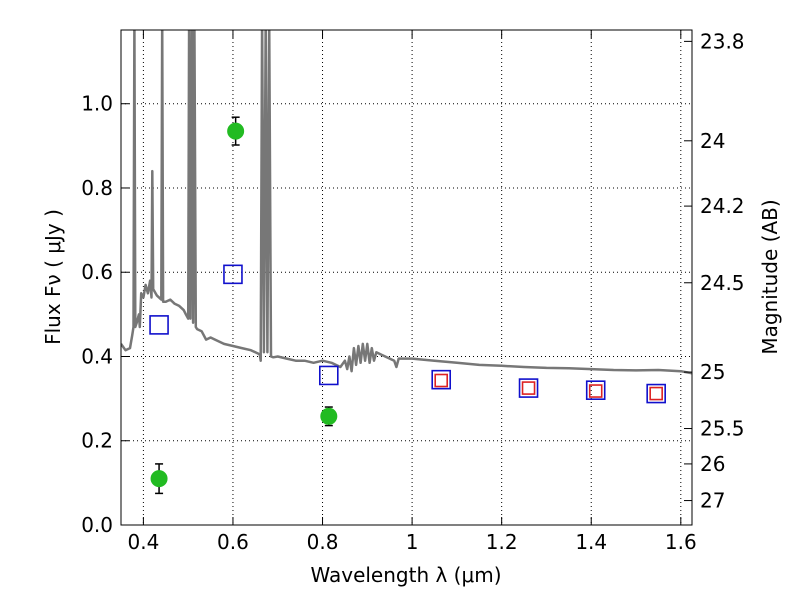 Image resolution: width=800 pixels, height=600 pixels. Describe the element at coordinates (681, 542) in the screenshot. I see `x-tick-label: 1.6` at that location.